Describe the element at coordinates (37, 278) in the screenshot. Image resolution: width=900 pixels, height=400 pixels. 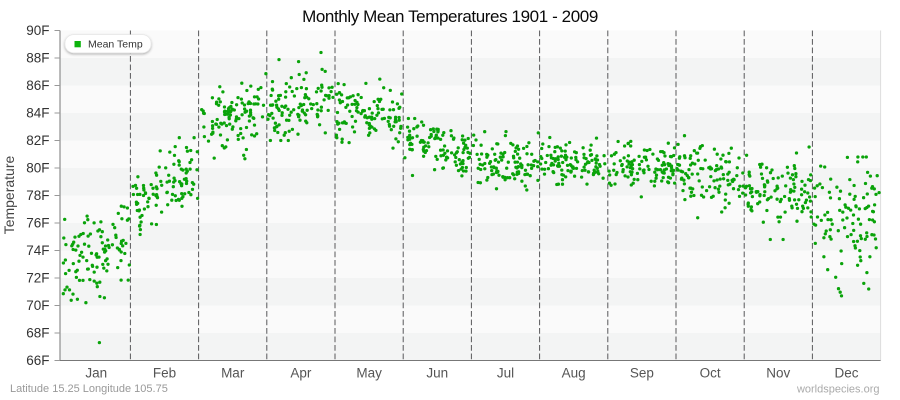
I see `svg-text: 72F` at that location.